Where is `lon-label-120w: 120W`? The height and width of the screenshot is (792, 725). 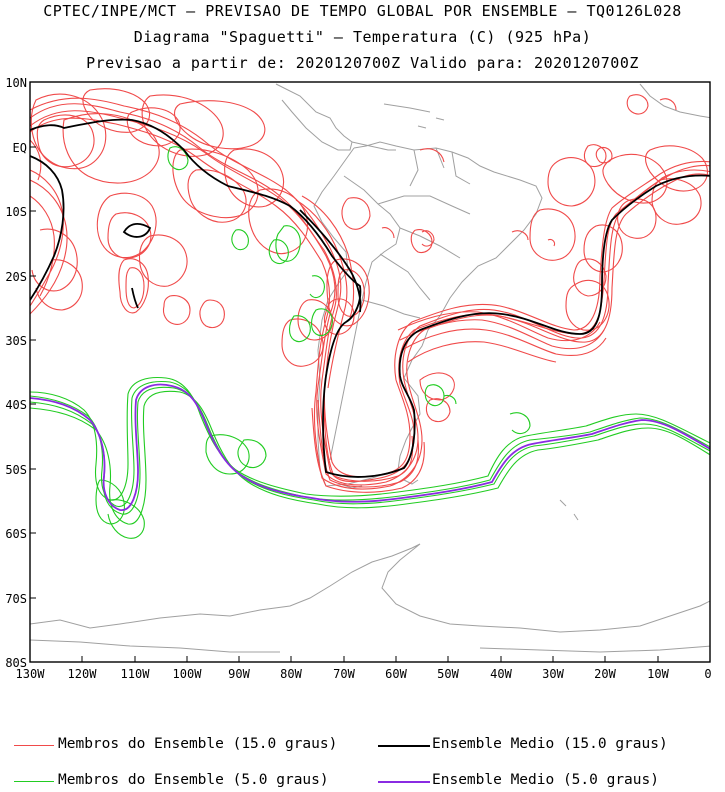 lon-label-120w: 120W is located at coordinates (83, 674).